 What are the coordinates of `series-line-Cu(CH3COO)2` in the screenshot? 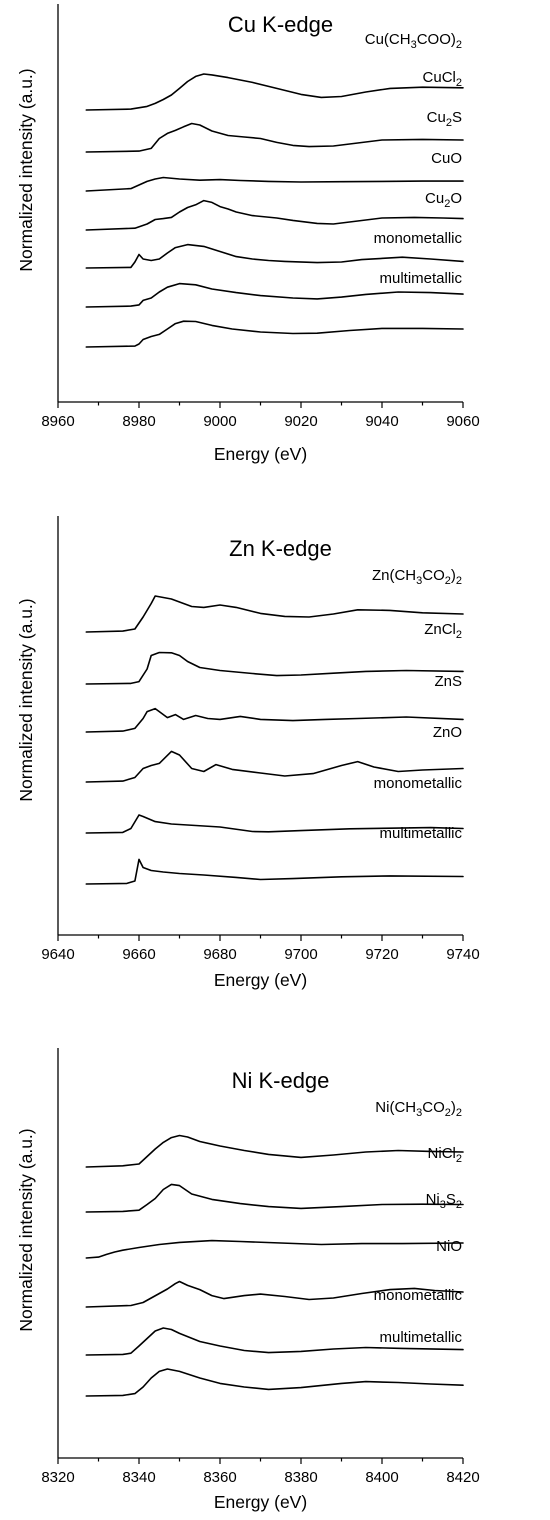 It's located at (274, 92).